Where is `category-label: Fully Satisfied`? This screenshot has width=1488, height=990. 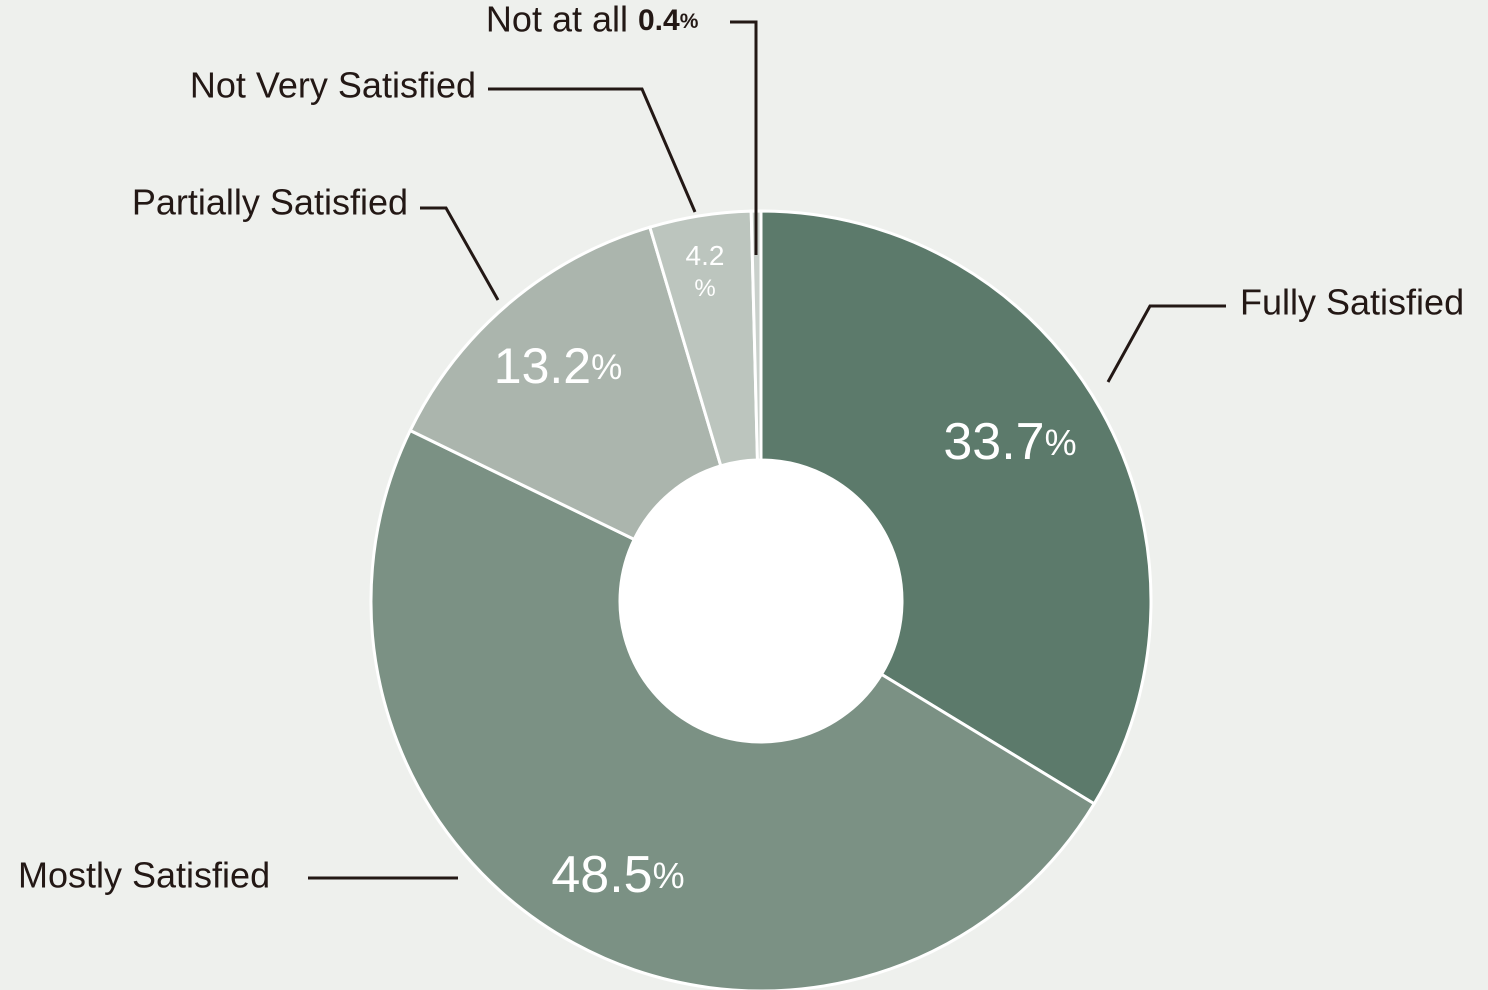 category-label: Fully Satisfied is located at coordinates (1352, 302).